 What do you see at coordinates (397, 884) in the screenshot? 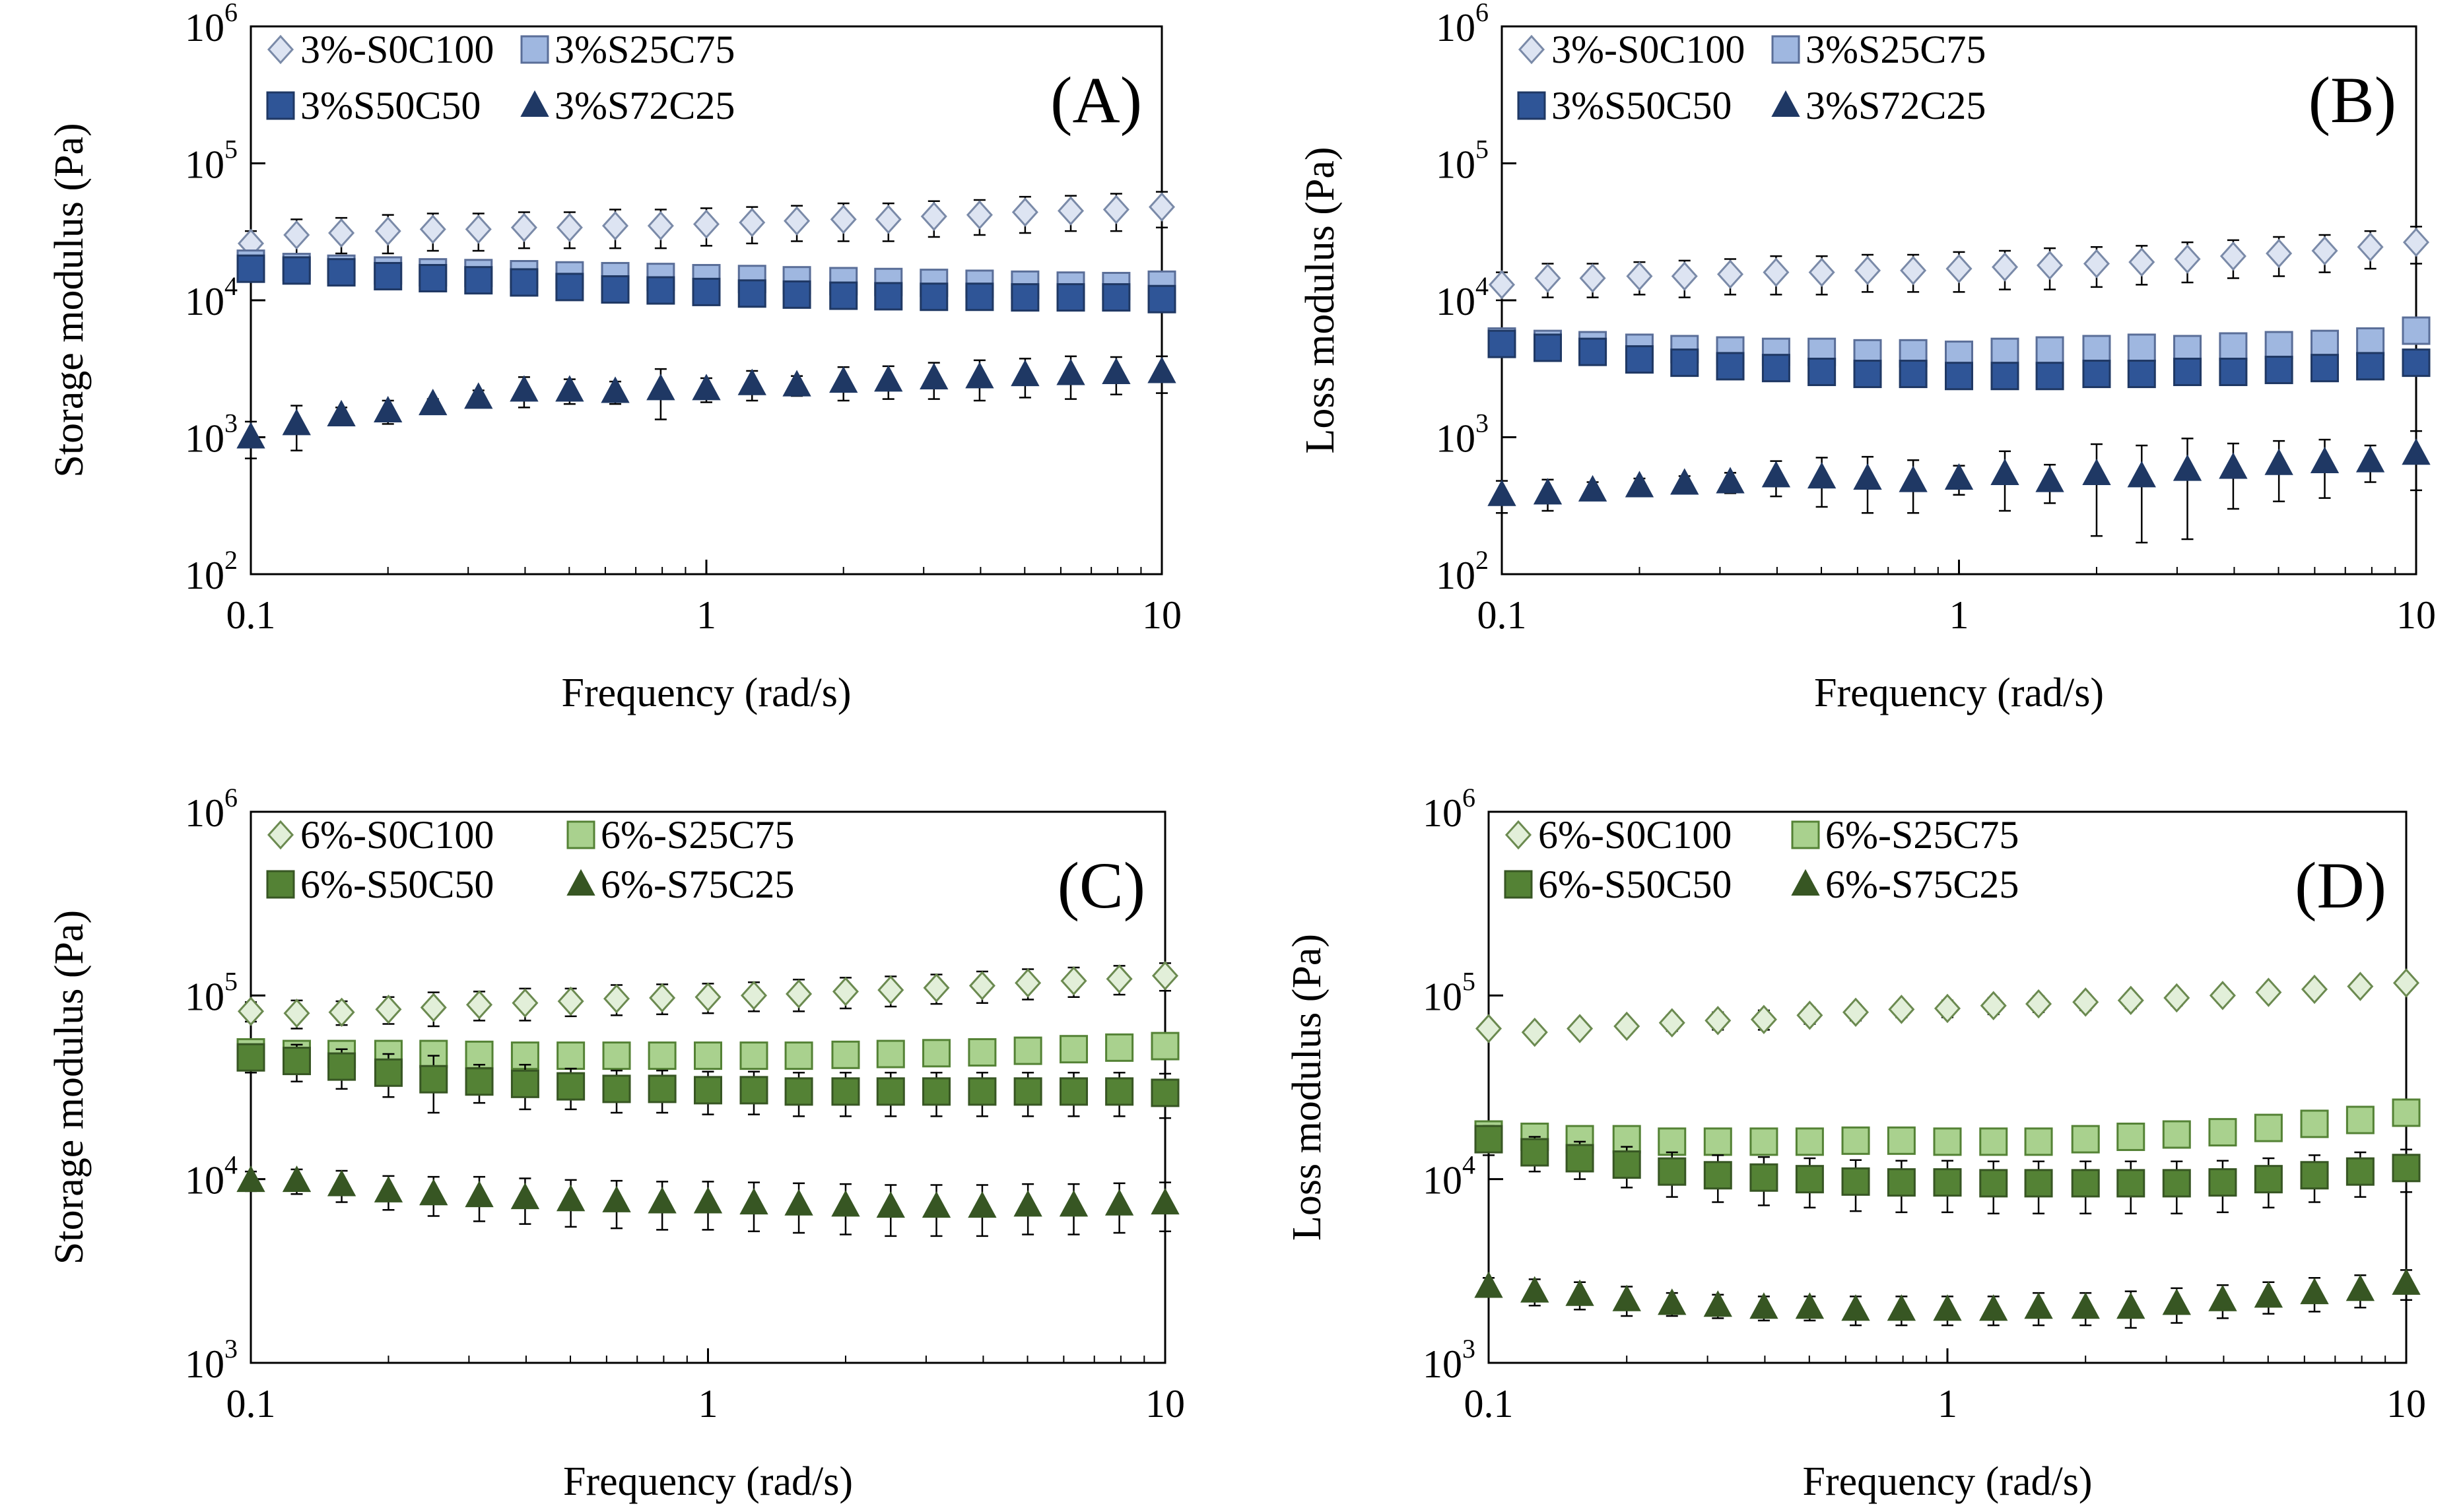
I see `panel-c-legend-entry: 6%-S50C50` at bounding box center [397, 884].